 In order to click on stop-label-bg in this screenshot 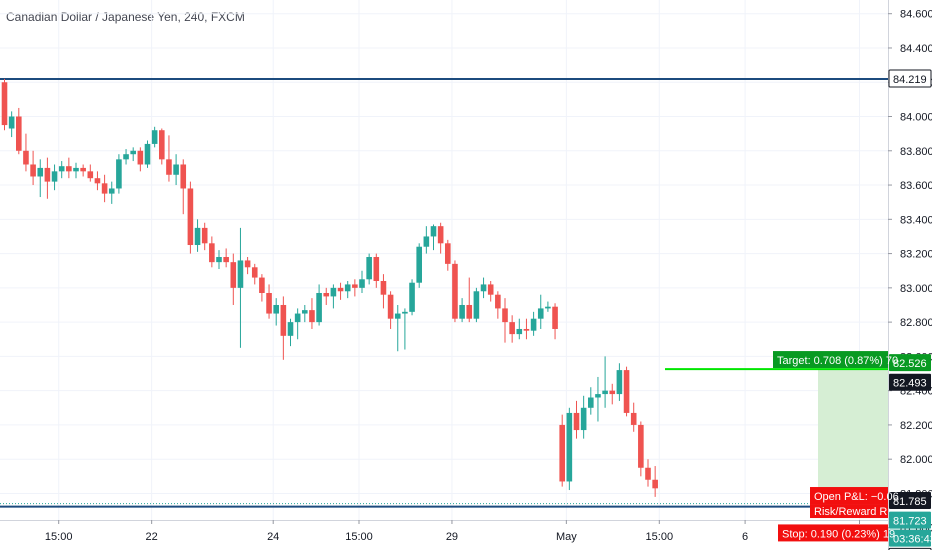, I will do `click(833, 533)`.